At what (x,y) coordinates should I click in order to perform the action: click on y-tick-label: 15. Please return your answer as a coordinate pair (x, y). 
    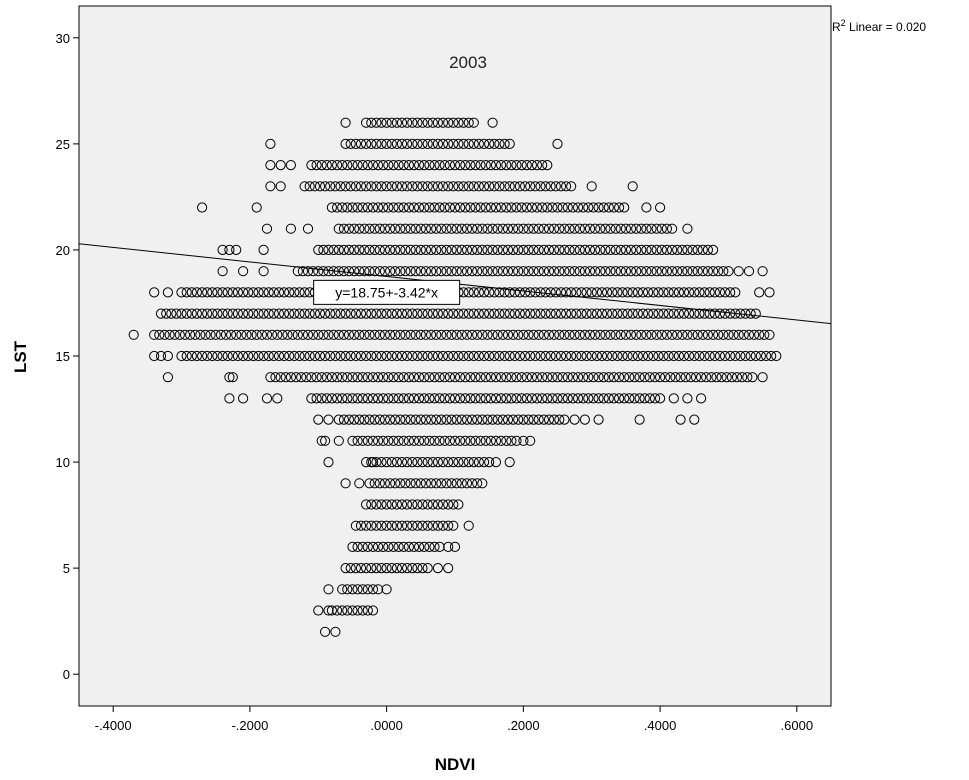
    Looking at the image, I should click on (63, 356).